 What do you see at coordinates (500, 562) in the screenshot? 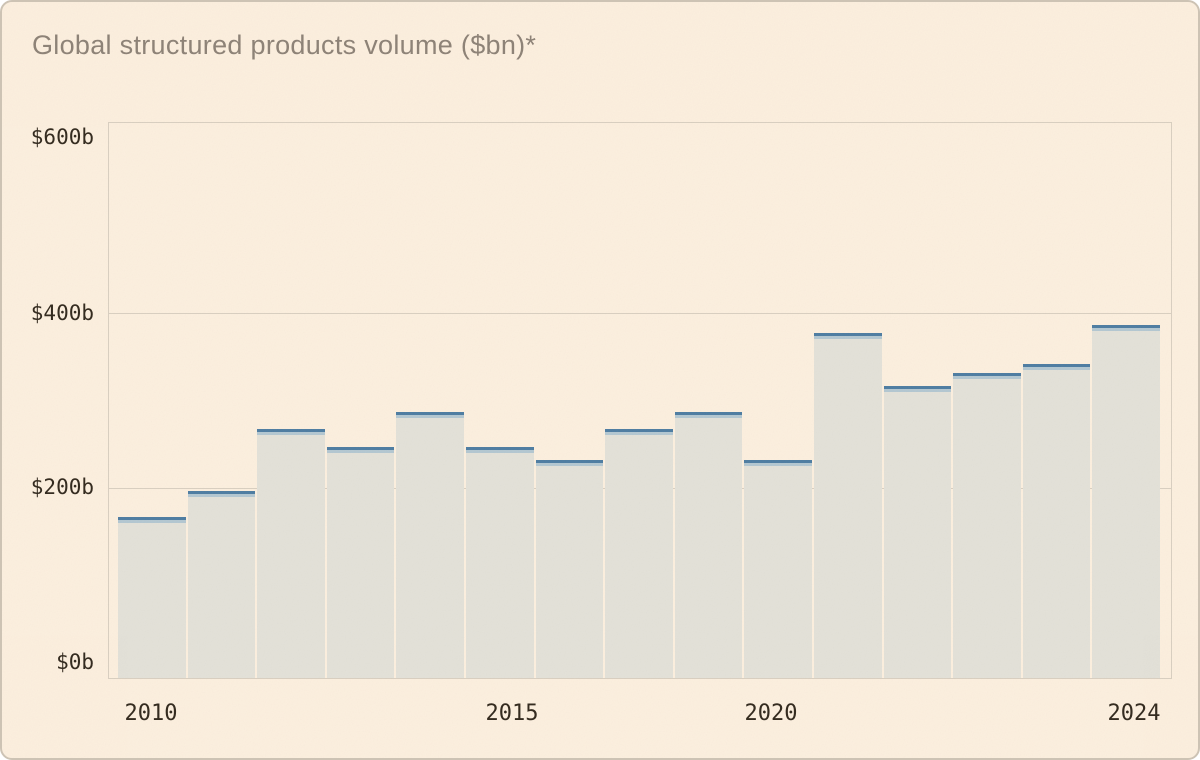
I see `bar-2015` at bounding box center [500, 562].